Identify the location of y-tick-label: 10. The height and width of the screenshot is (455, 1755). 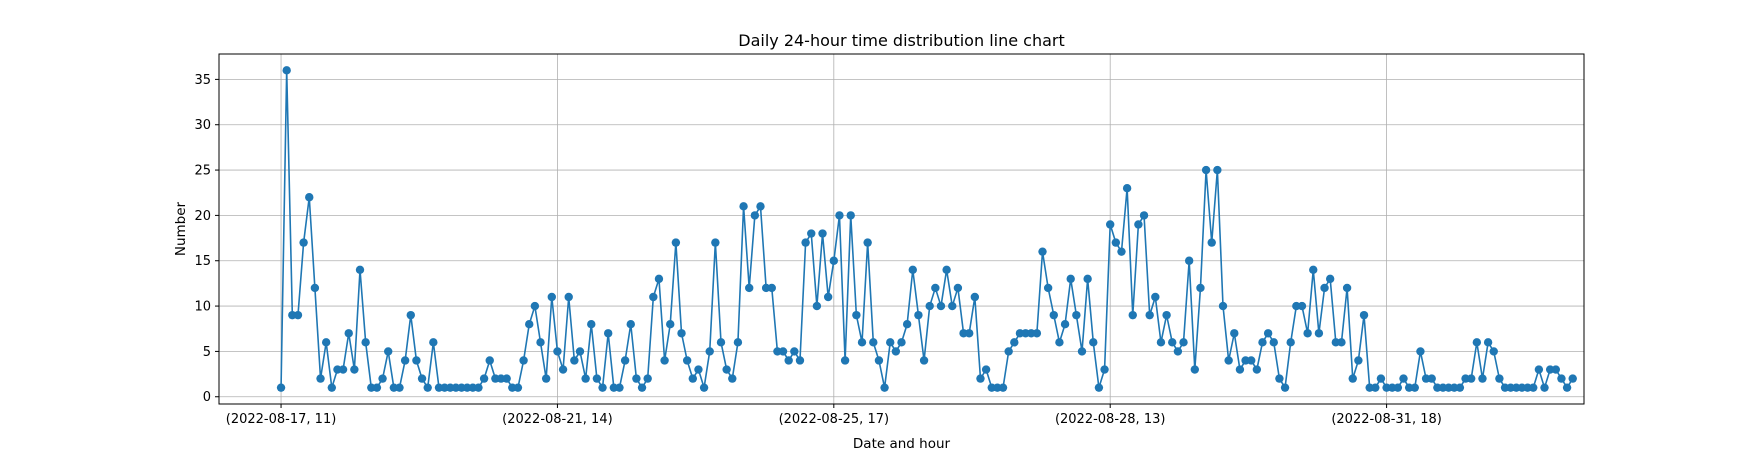
(202, 307).